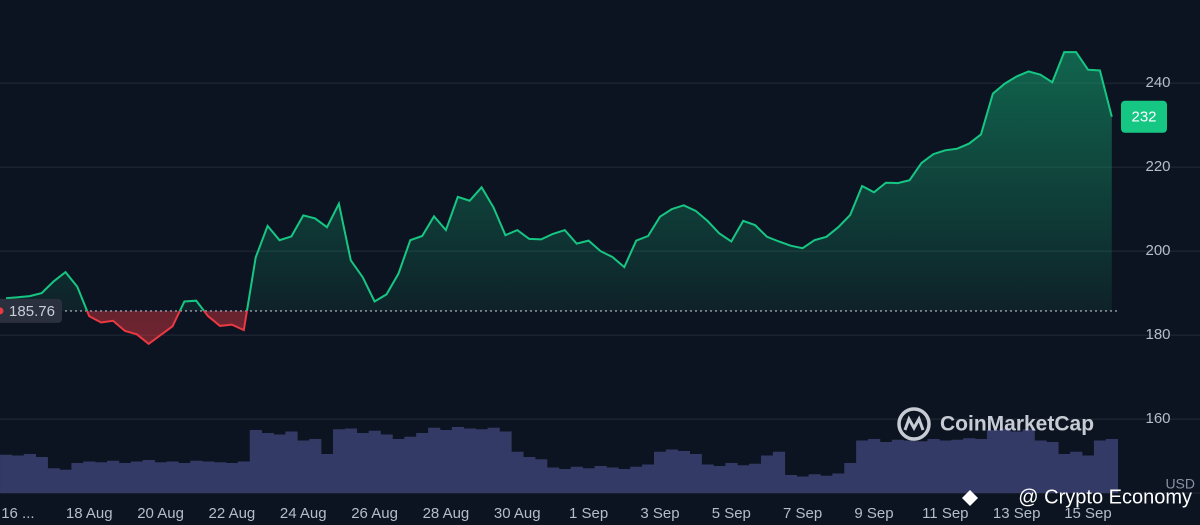 This screenshot has width=1200, height=525. I want to click on watermark: CoinMarketCap, so click(995, 424).